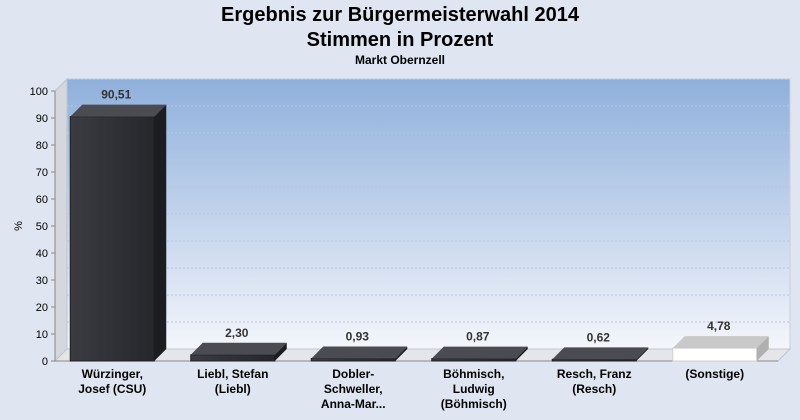 Image resolution: width=800 pixels, height=420 pixels. I want to click on x-tick-label: Böhmisch, Ludwig (Böhmisch), so click(474, 389).